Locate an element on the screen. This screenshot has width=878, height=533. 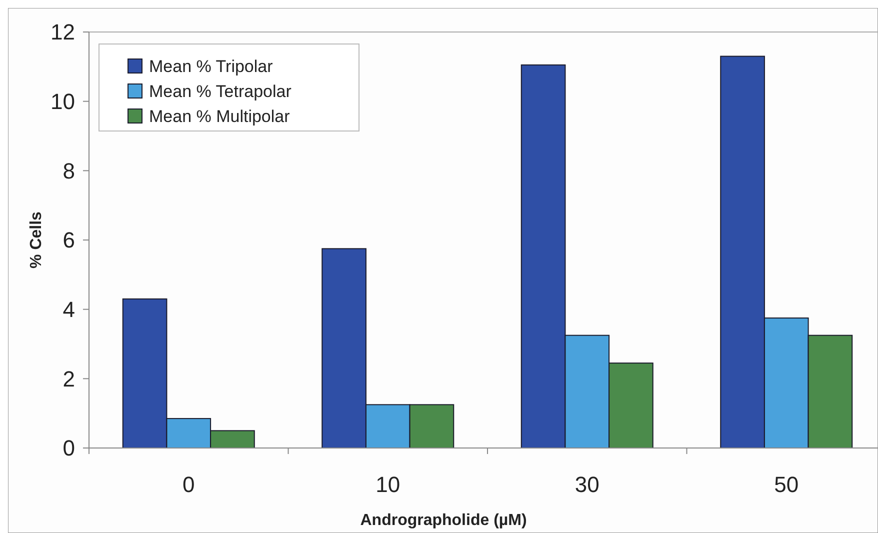
y-tick-label: 10 is located at coordinates (62, 101).